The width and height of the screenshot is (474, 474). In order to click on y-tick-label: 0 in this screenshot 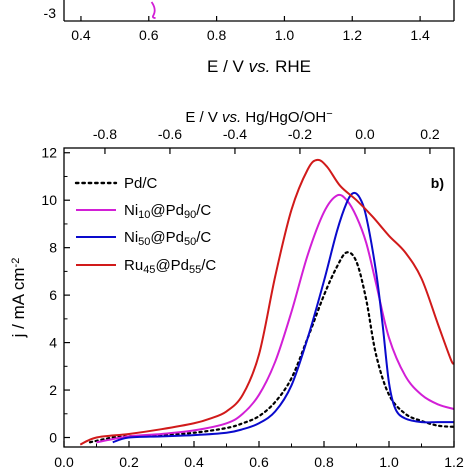, I will do `click(53, 438)`.